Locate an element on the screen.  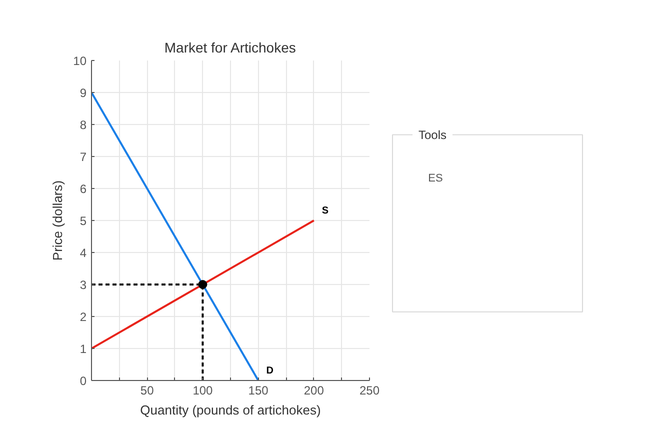
y-tick-label: 7 is located at coordinates (83, 157).